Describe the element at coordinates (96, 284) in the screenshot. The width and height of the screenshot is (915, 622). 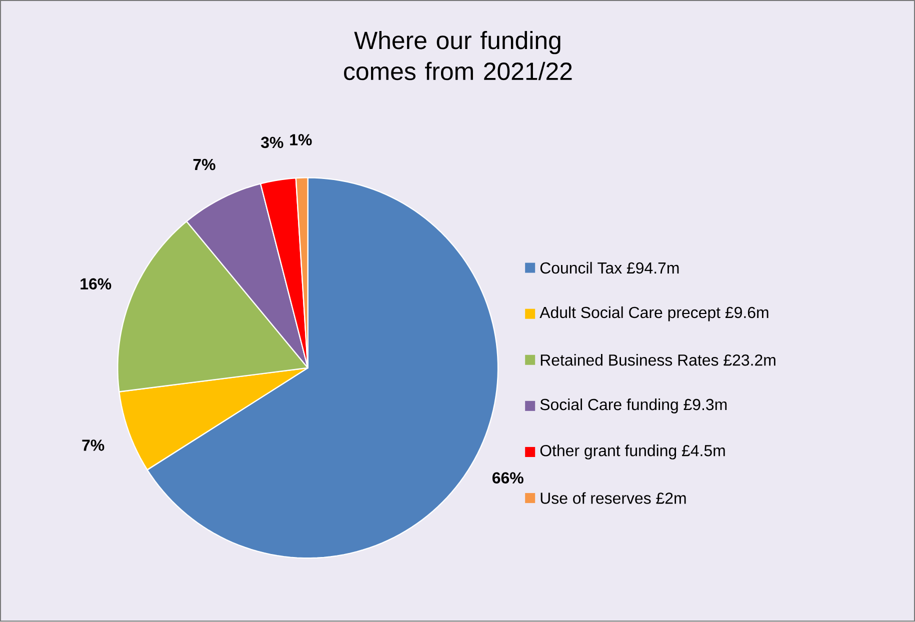
I see `data-label: 16%` at that location.